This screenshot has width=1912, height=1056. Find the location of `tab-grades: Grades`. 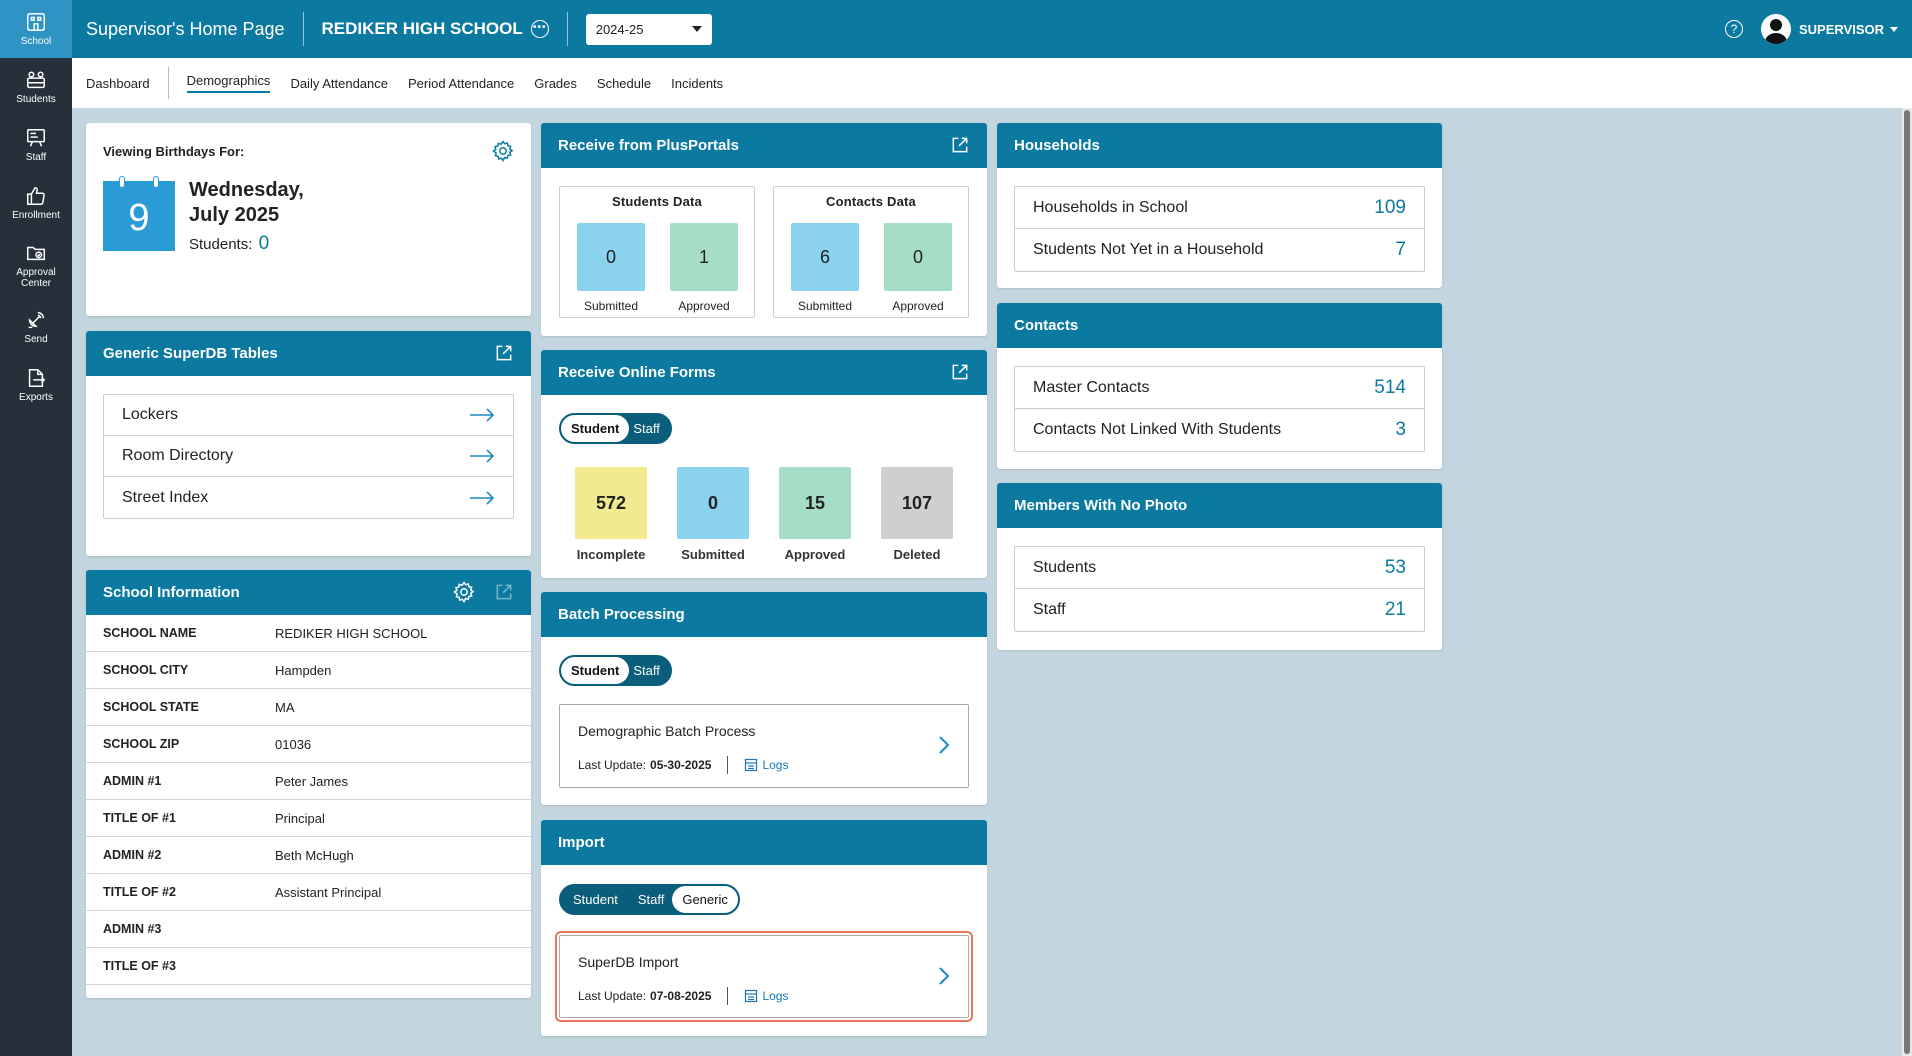

tab-grades: Grades is located at coordinates (555, 83).